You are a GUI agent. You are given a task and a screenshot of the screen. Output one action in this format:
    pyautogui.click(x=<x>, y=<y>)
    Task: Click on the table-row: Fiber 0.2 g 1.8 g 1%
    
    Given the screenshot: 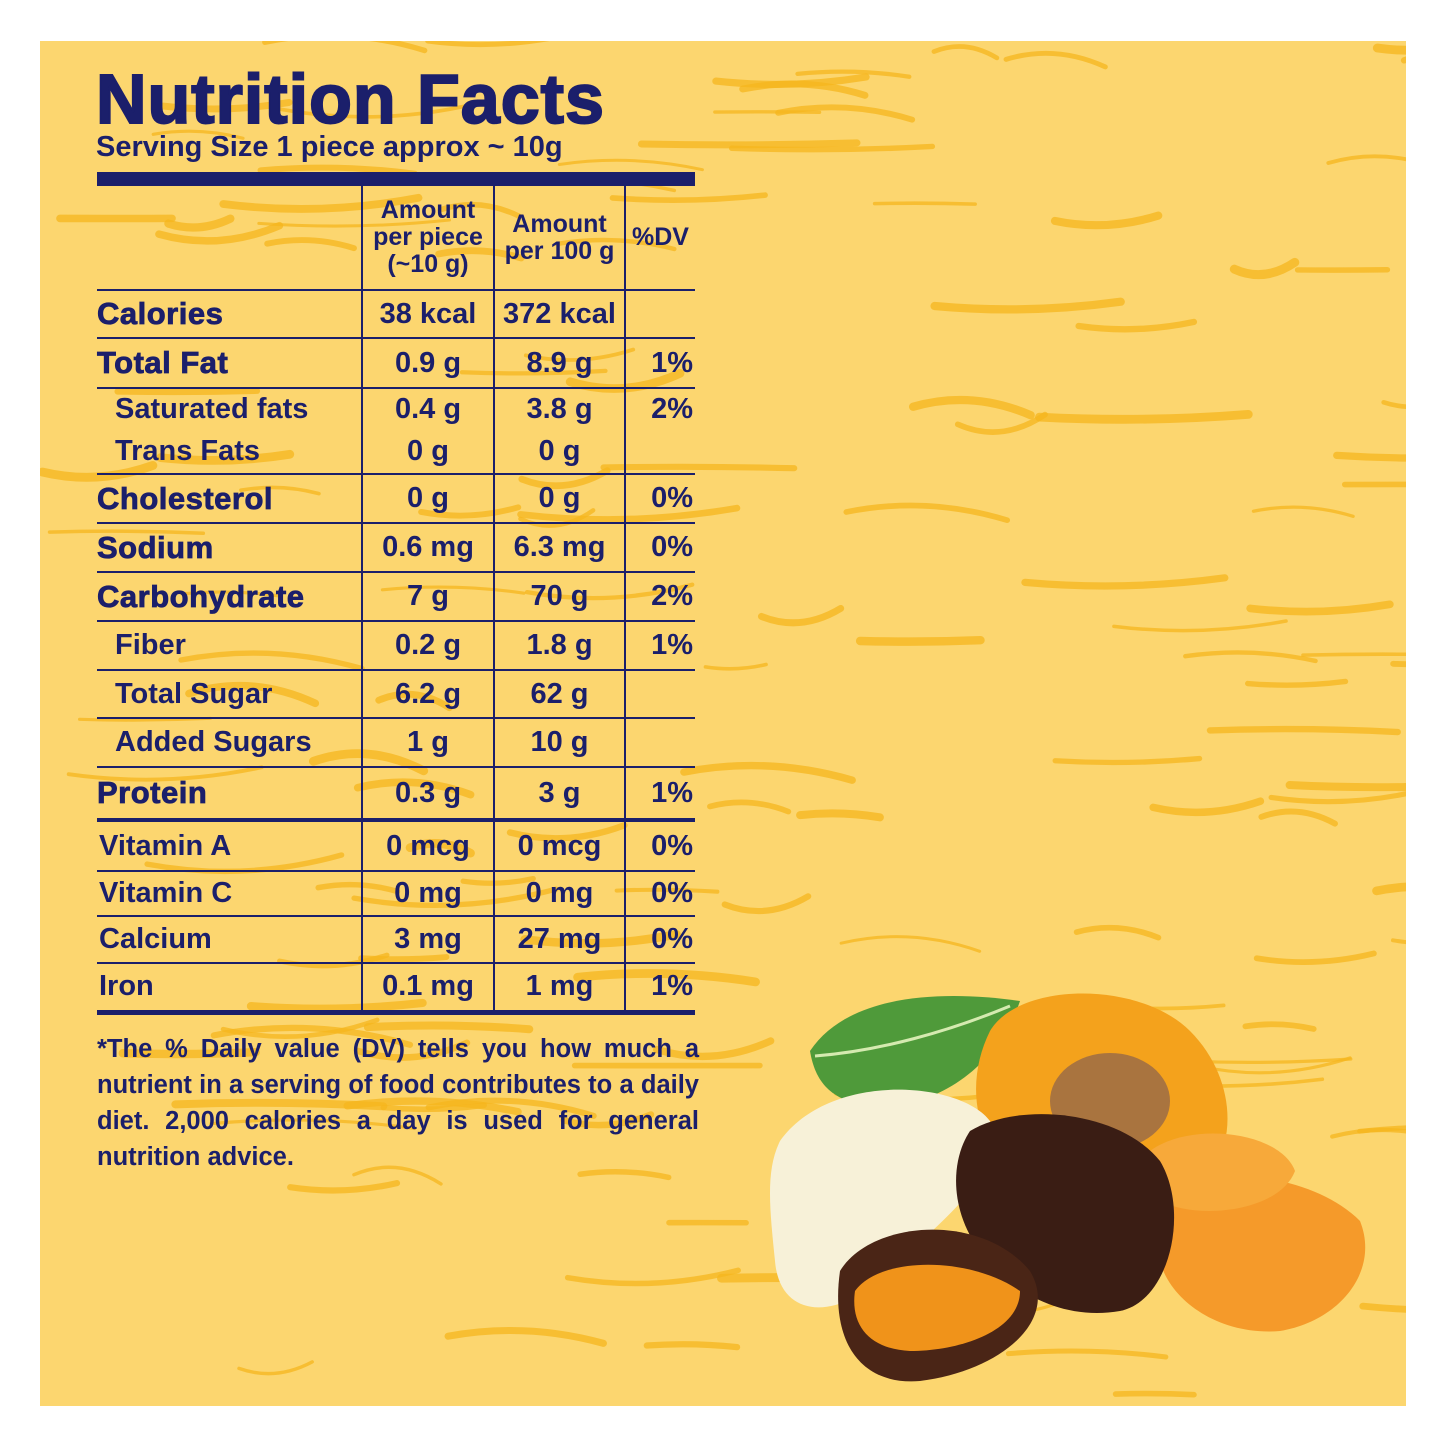 What is the action you would take?
    pyautogui.click(x=396, y=646)
    